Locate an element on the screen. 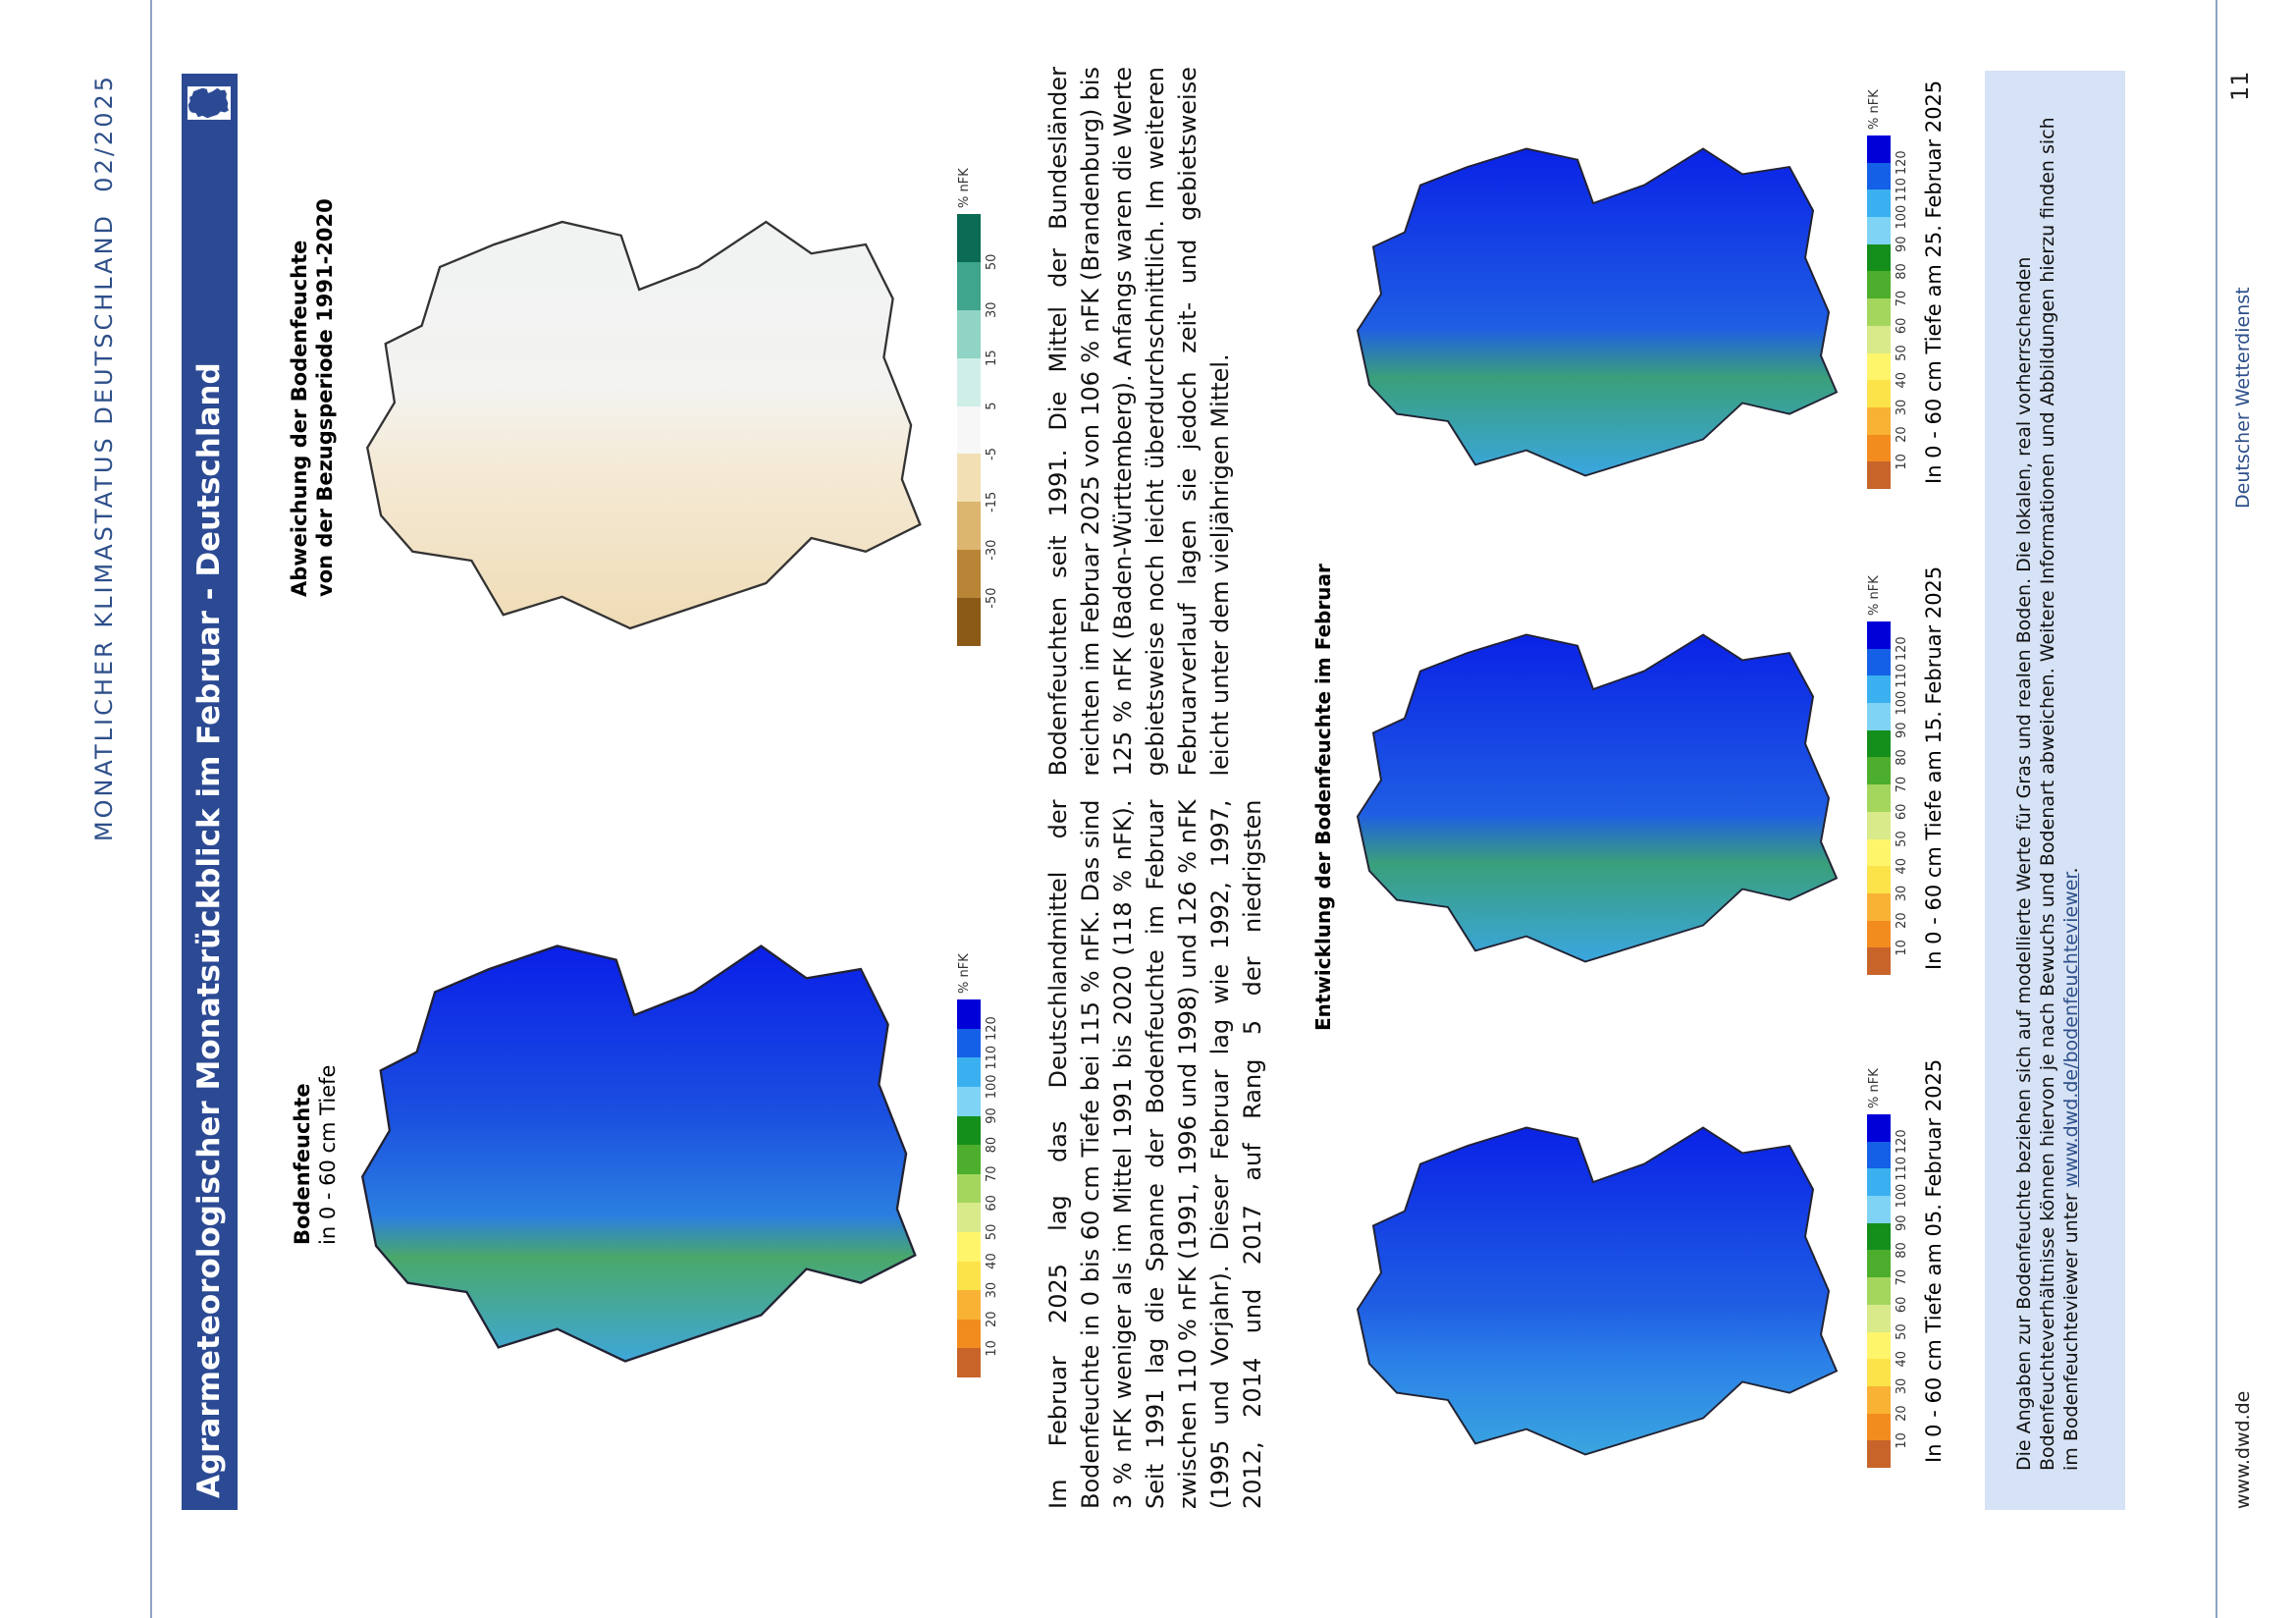  legend-label: -30 is located at coordinates (992, 550).